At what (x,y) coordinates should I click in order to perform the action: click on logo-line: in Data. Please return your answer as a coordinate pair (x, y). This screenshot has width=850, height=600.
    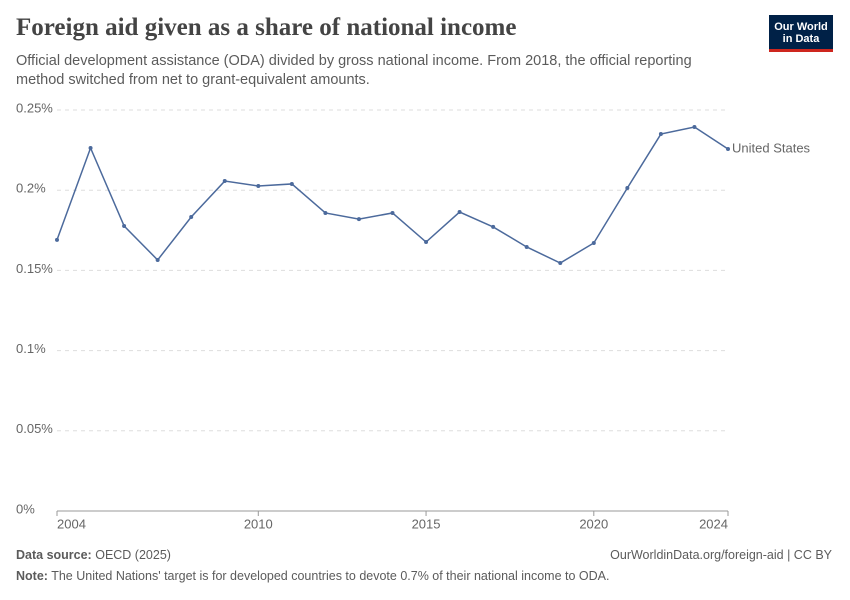
    Looking at the image, I should click on (801, 39).